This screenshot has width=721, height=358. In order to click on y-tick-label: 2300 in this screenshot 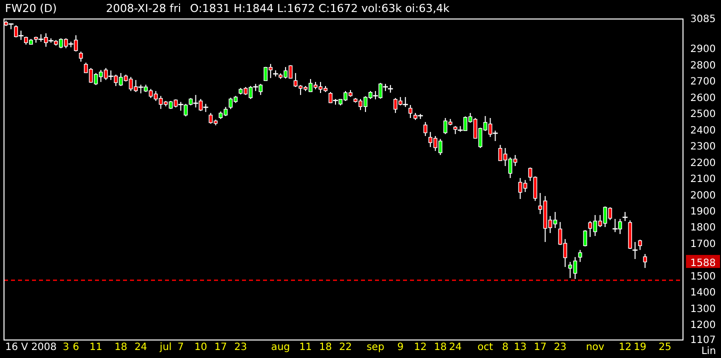, I will do `click(703, 147)`.